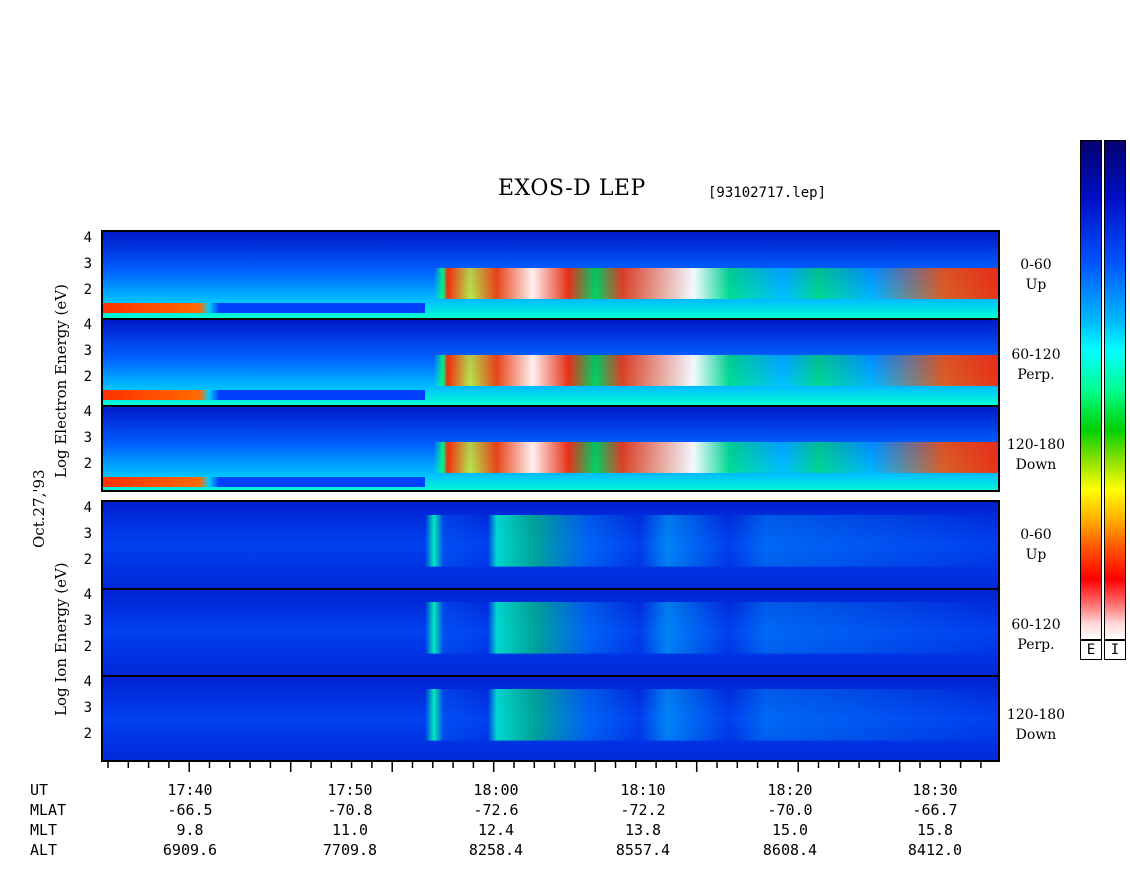 This screenshot has height=875, width=1130. I want to click on ephemeris-value: -72.6, so click(496, 810).